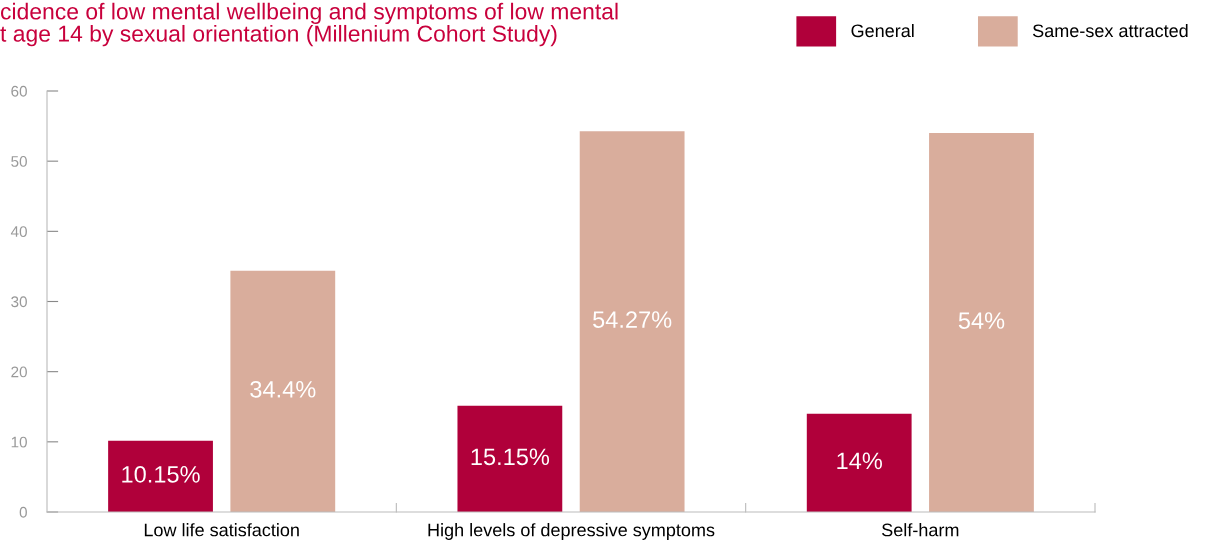  Describe the element at coordinates (1110, 30) in the screenshot. I see `legend-label: Same-sex attracted` at that location.